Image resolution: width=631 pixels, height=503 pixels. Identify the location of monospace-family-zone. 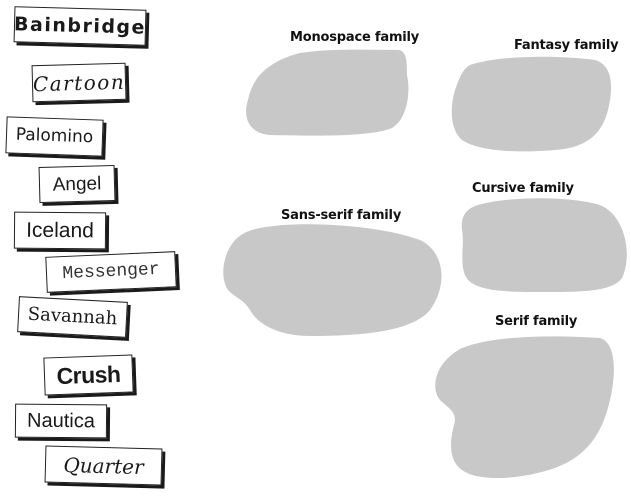
(327, 92).